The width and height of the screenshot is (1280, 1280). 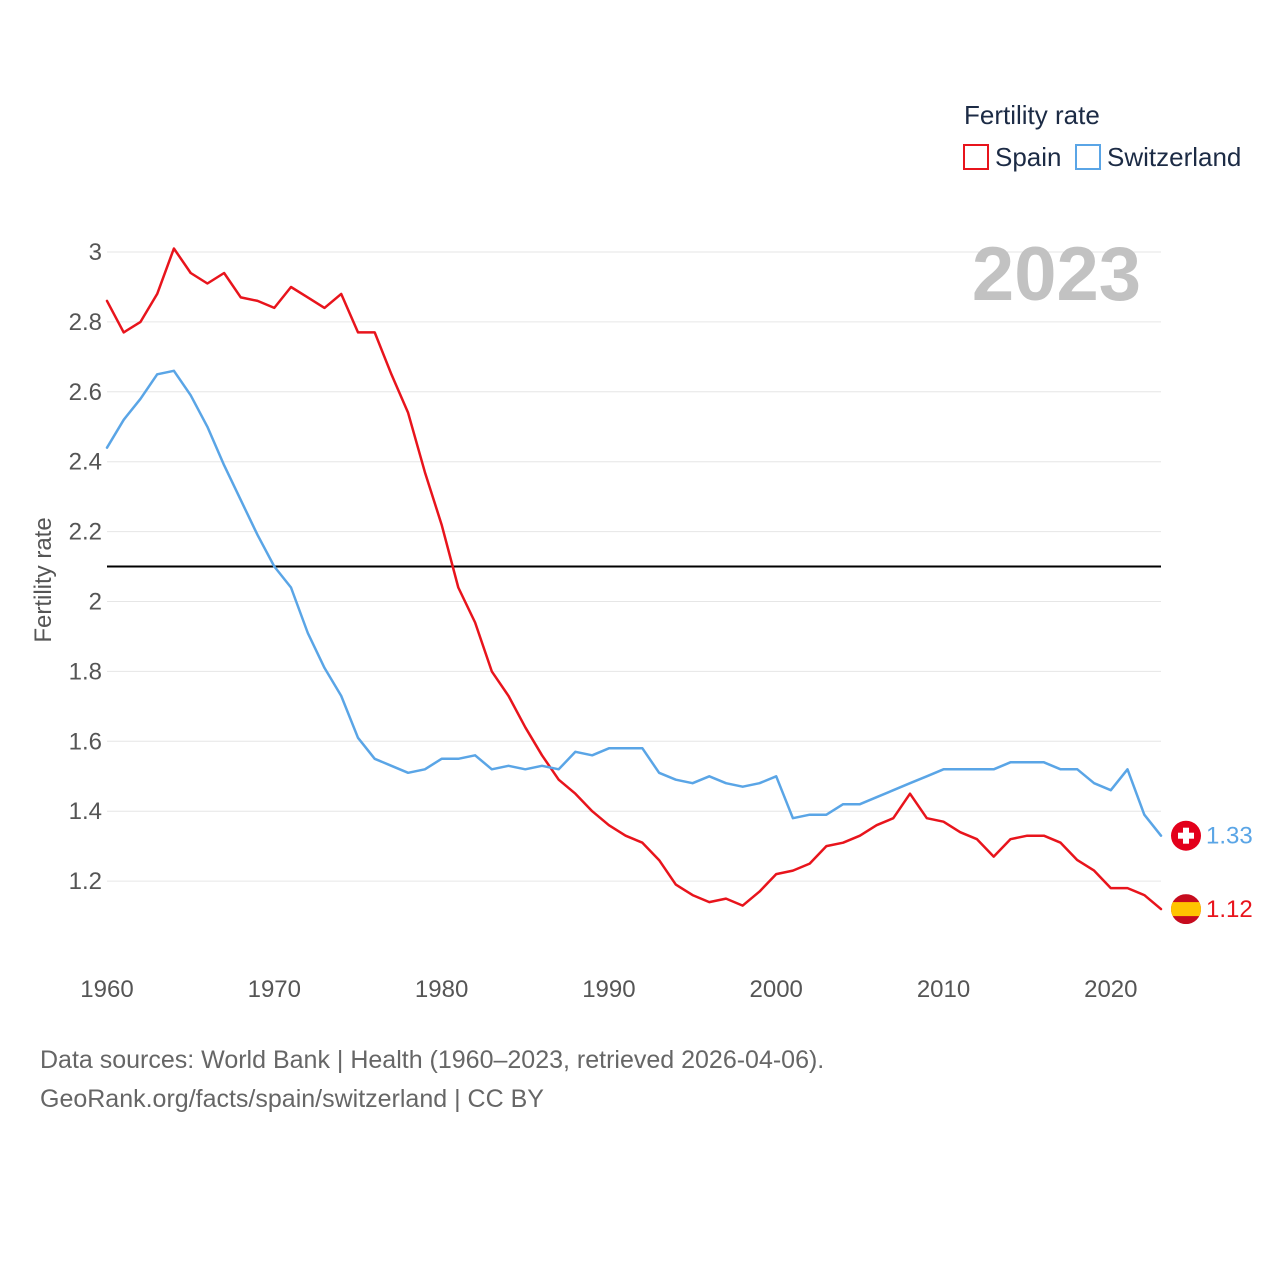 I want to click on legend: Fertility rate Spain Switzerland, so click(x=1102, y=136).